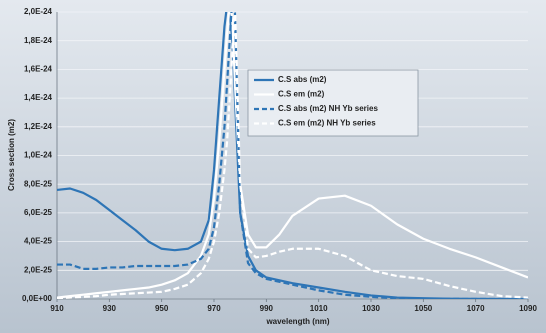 Image resolution: width=546 pixels, height=333 pixels. I want to click on y-tick-label: 1,2E-24, so click(38, 126).